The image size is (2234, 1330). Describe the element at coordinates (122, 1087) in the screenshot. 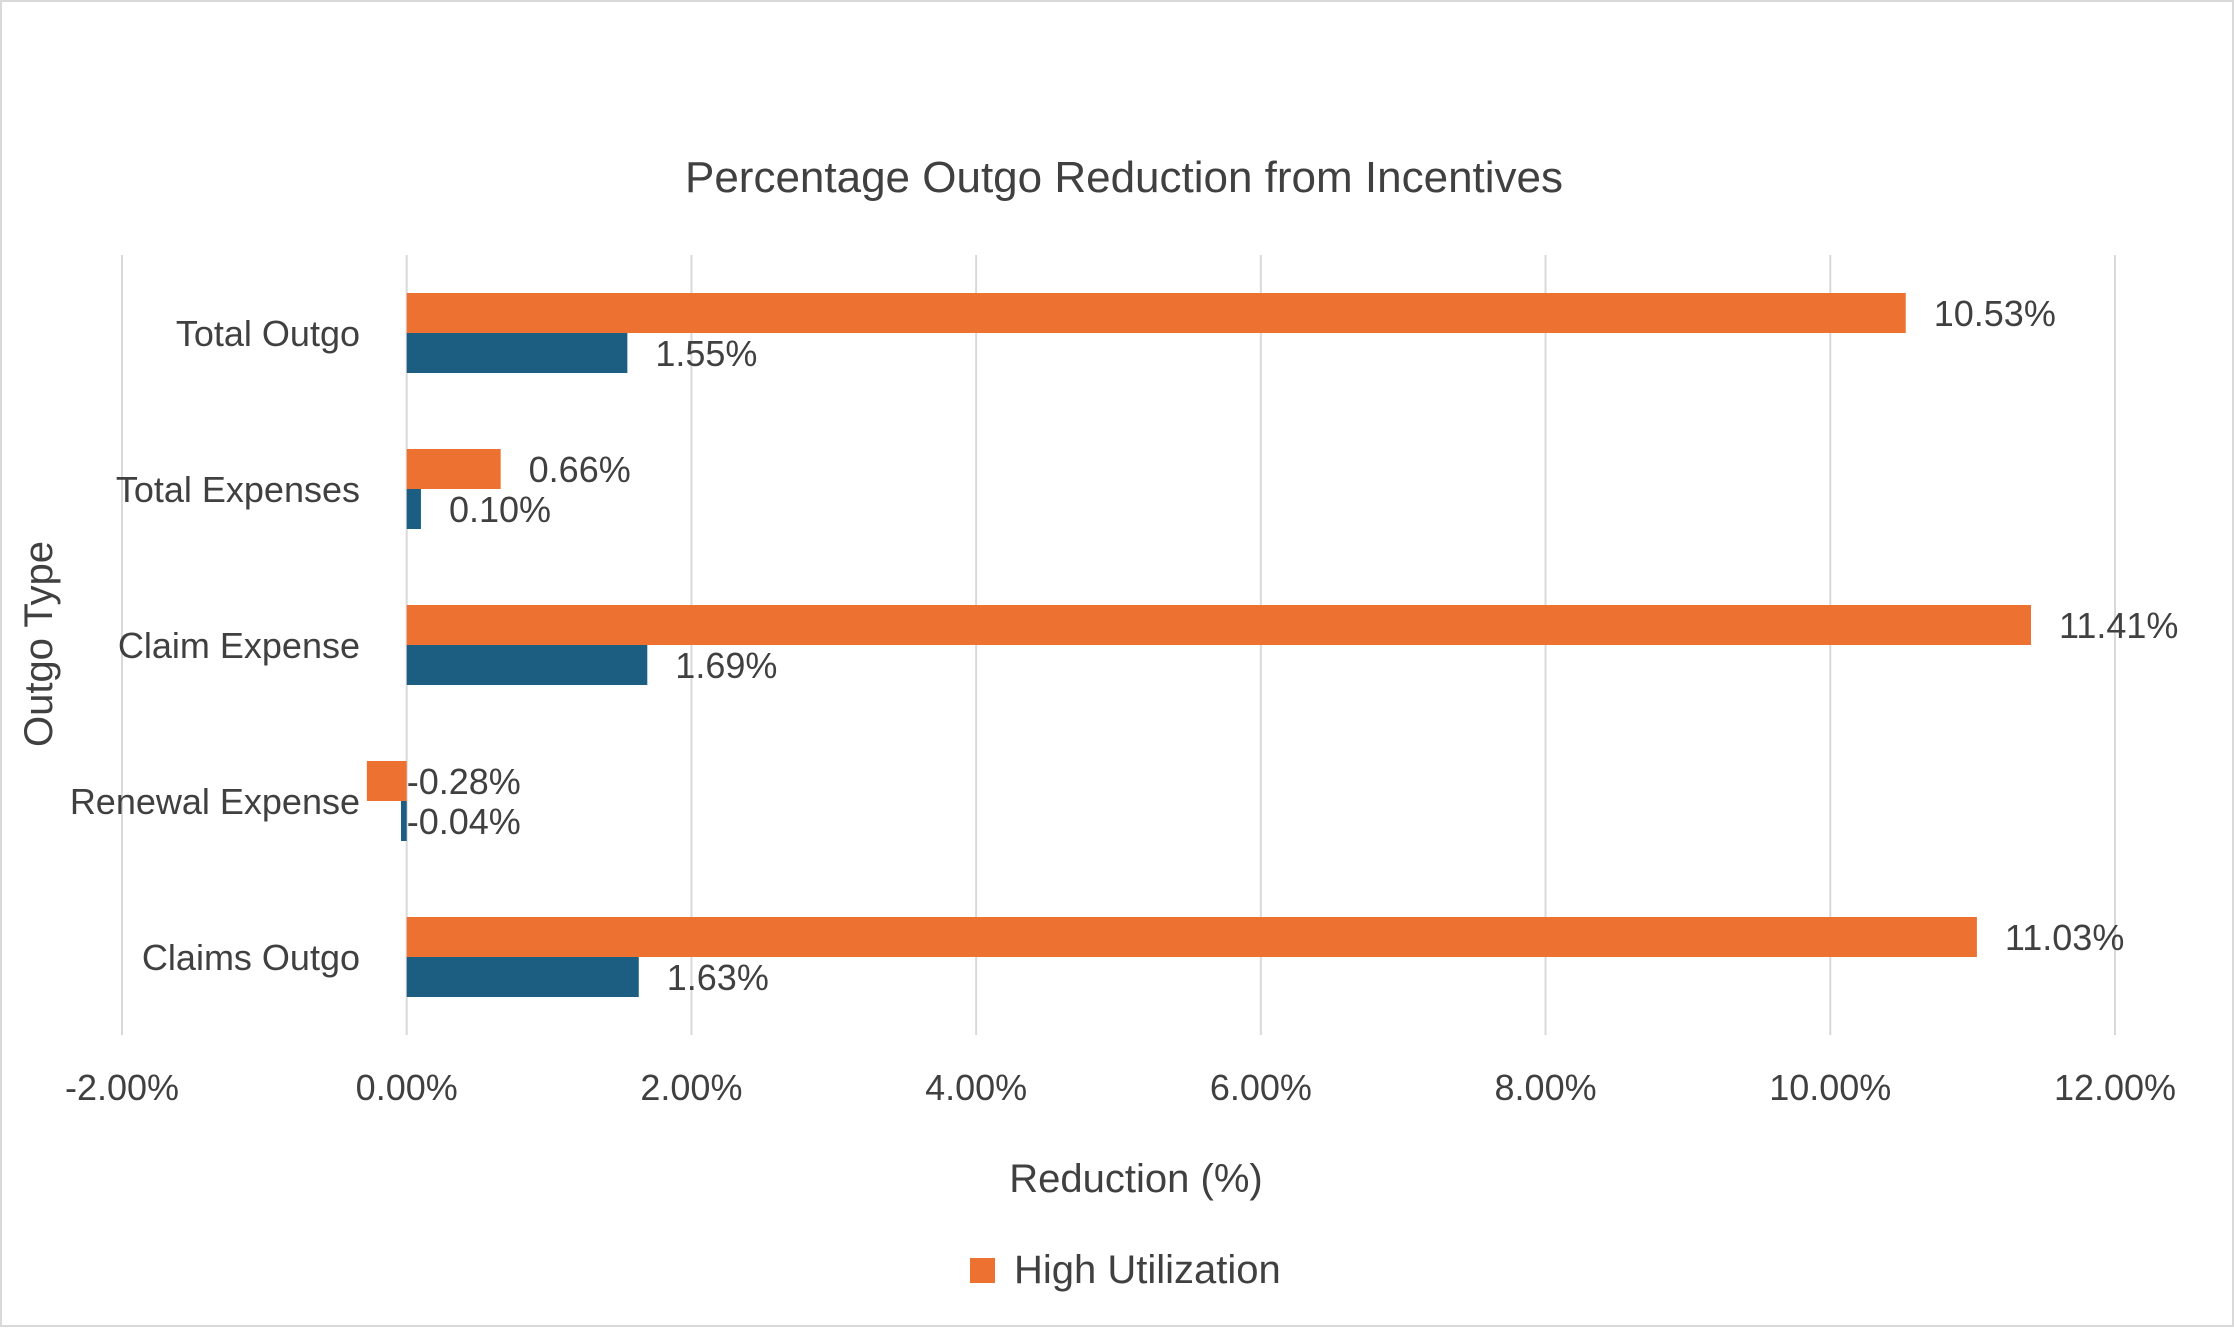

I see `x-tick-label: -2.00%` at that location.